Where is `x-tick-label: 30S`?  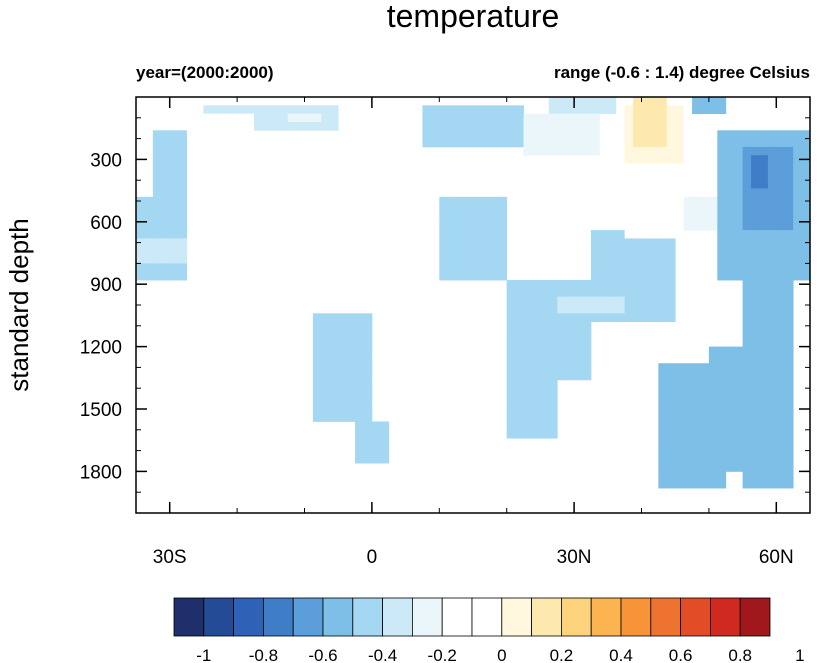
x-tick-label: 30S is located at coordinates (170, 557).